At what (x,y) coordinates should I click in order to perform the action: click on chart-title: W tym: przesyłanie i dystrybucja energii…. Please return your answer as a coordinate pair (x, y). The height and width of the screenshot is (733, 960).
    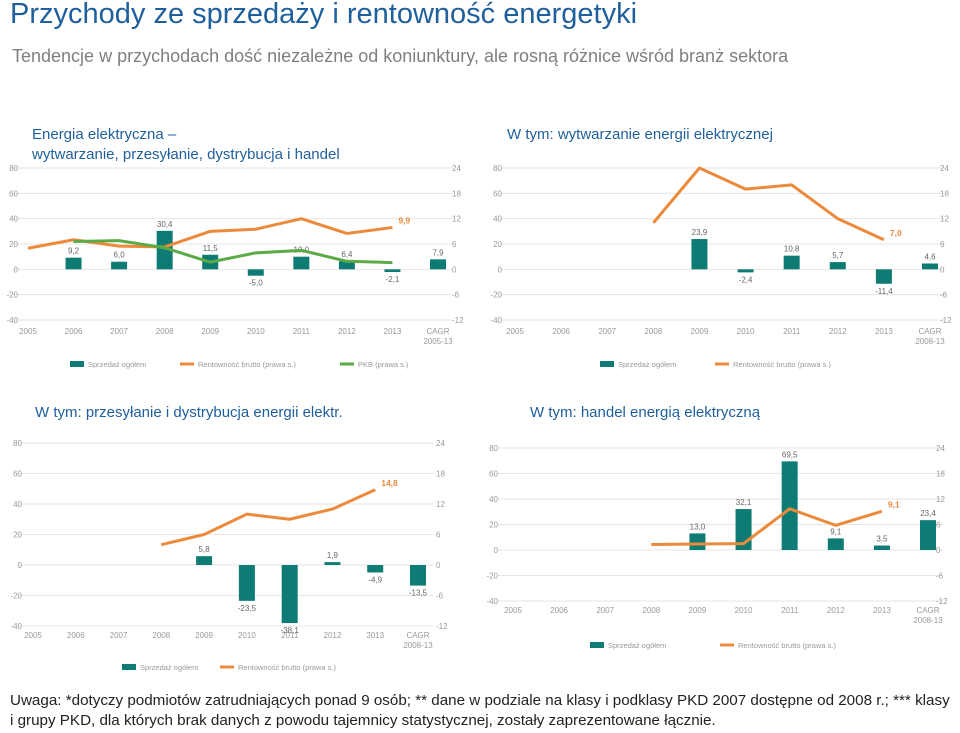
    Looking at the image, I should click on (189, 413).